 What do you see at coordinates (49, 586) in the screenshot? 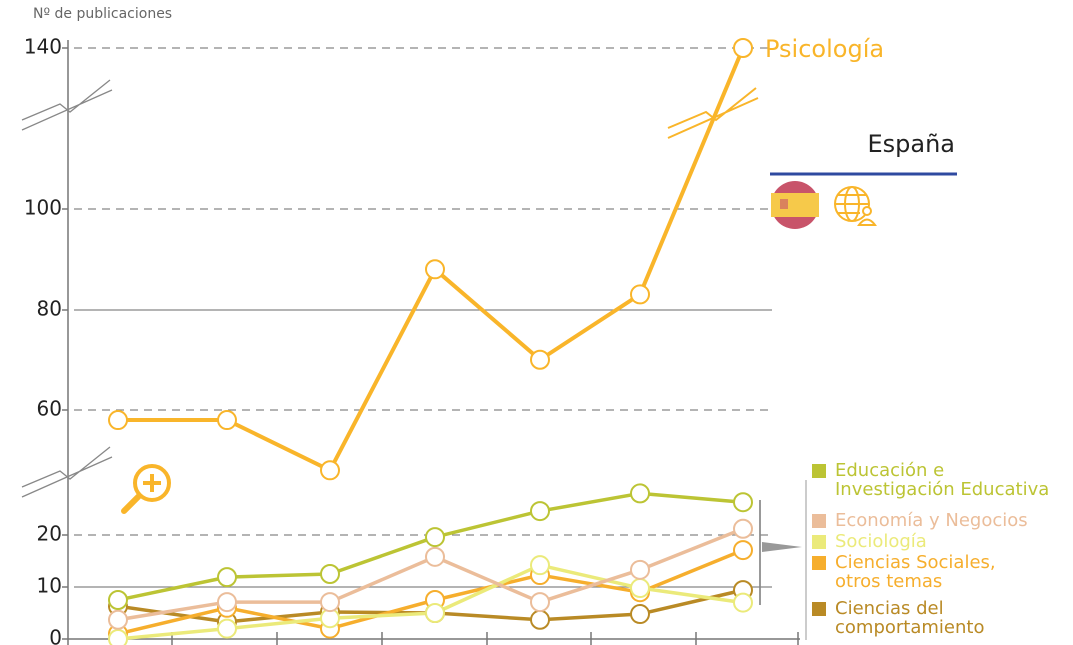
I see `y-tick-label: 10` at bounding box center [49, 586].